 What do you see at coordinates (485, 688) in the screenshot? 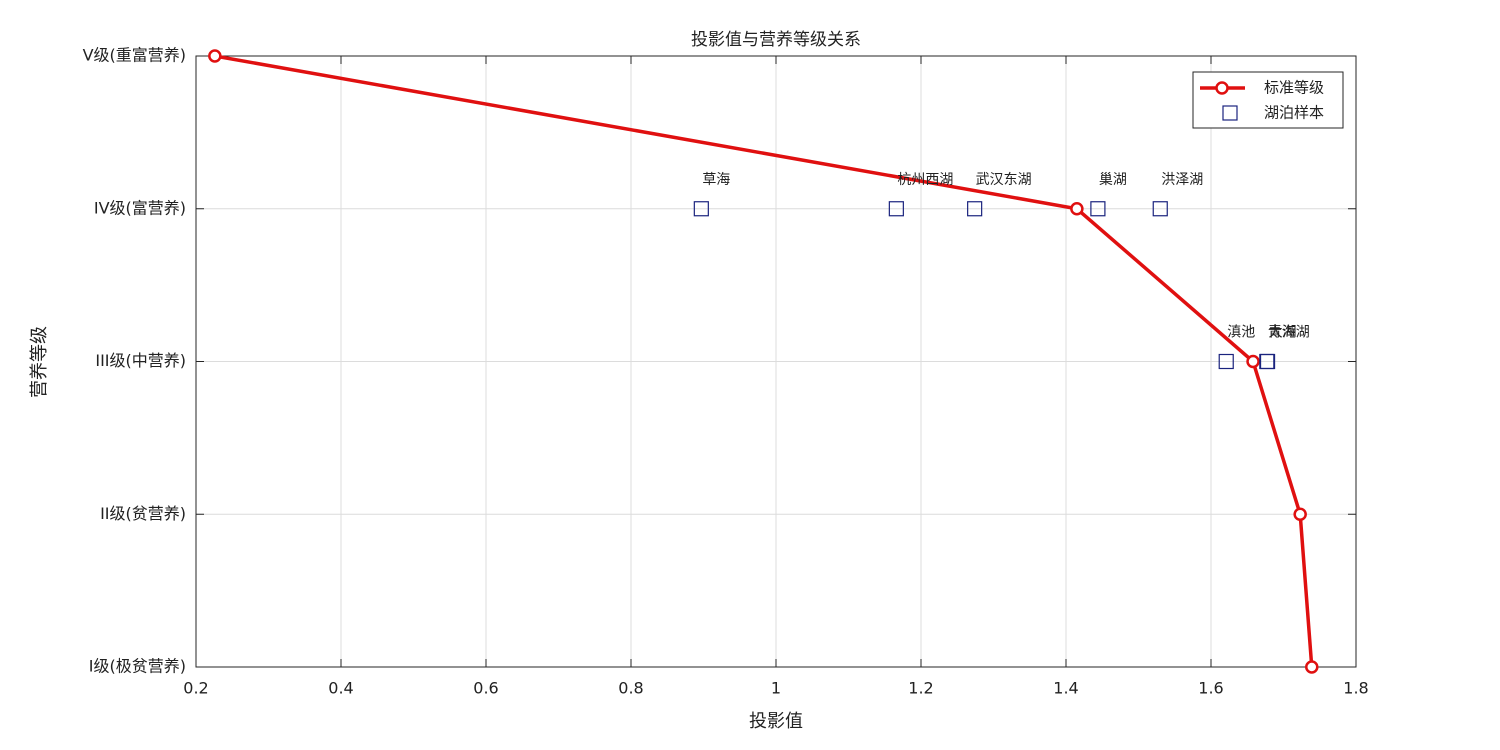
I see `x-tick-label: 0.6` at bounding box center [485, 688].